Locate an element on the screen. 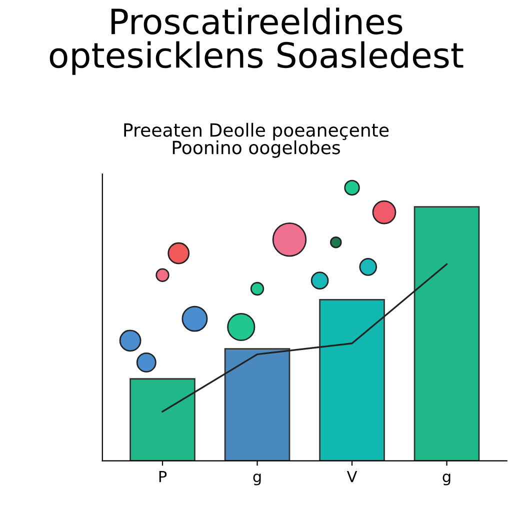 The height and width of the screenshot is (512, 512). chart-title: Proscatireeldines optesicklens Soasledest is located at coordinates (257, 41).